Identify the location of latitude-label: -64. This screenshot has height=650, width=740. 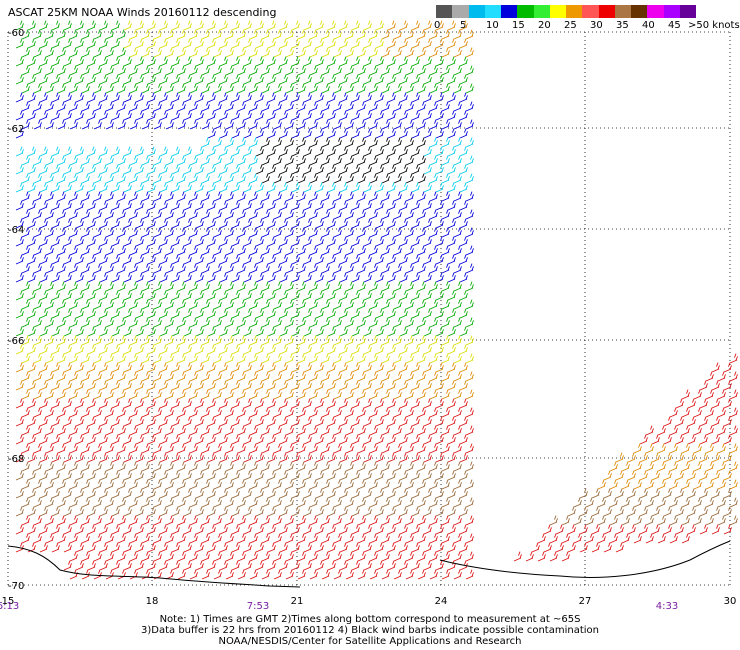
(16, 230).